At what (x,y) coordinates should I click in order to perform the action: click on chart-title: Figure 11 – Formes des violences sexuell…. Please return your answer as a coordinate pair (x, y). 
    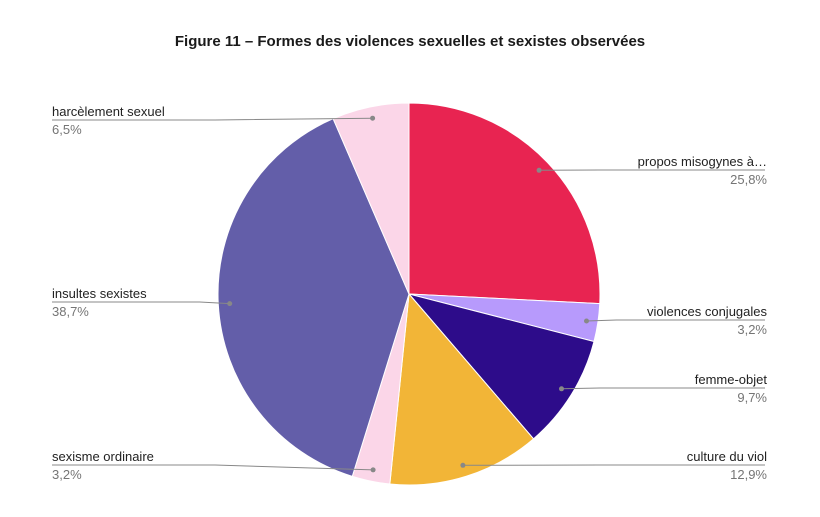
    Looking at the image, I should click on (410, 41).